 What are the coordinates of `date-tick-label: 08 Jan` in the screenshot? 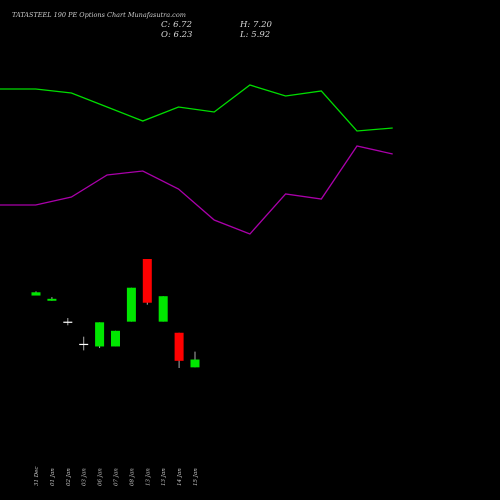 It's located at (132, 477).